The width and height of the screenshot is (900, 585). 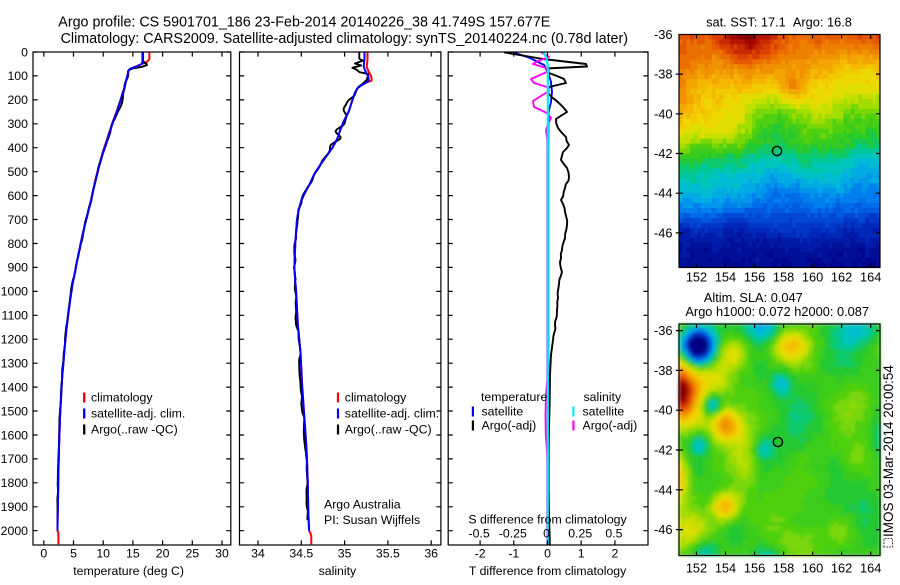 What do you see at coordinates (15, 292) in the screenshot?
I see `svg-text: 1000` at bounding box center [15, 292].